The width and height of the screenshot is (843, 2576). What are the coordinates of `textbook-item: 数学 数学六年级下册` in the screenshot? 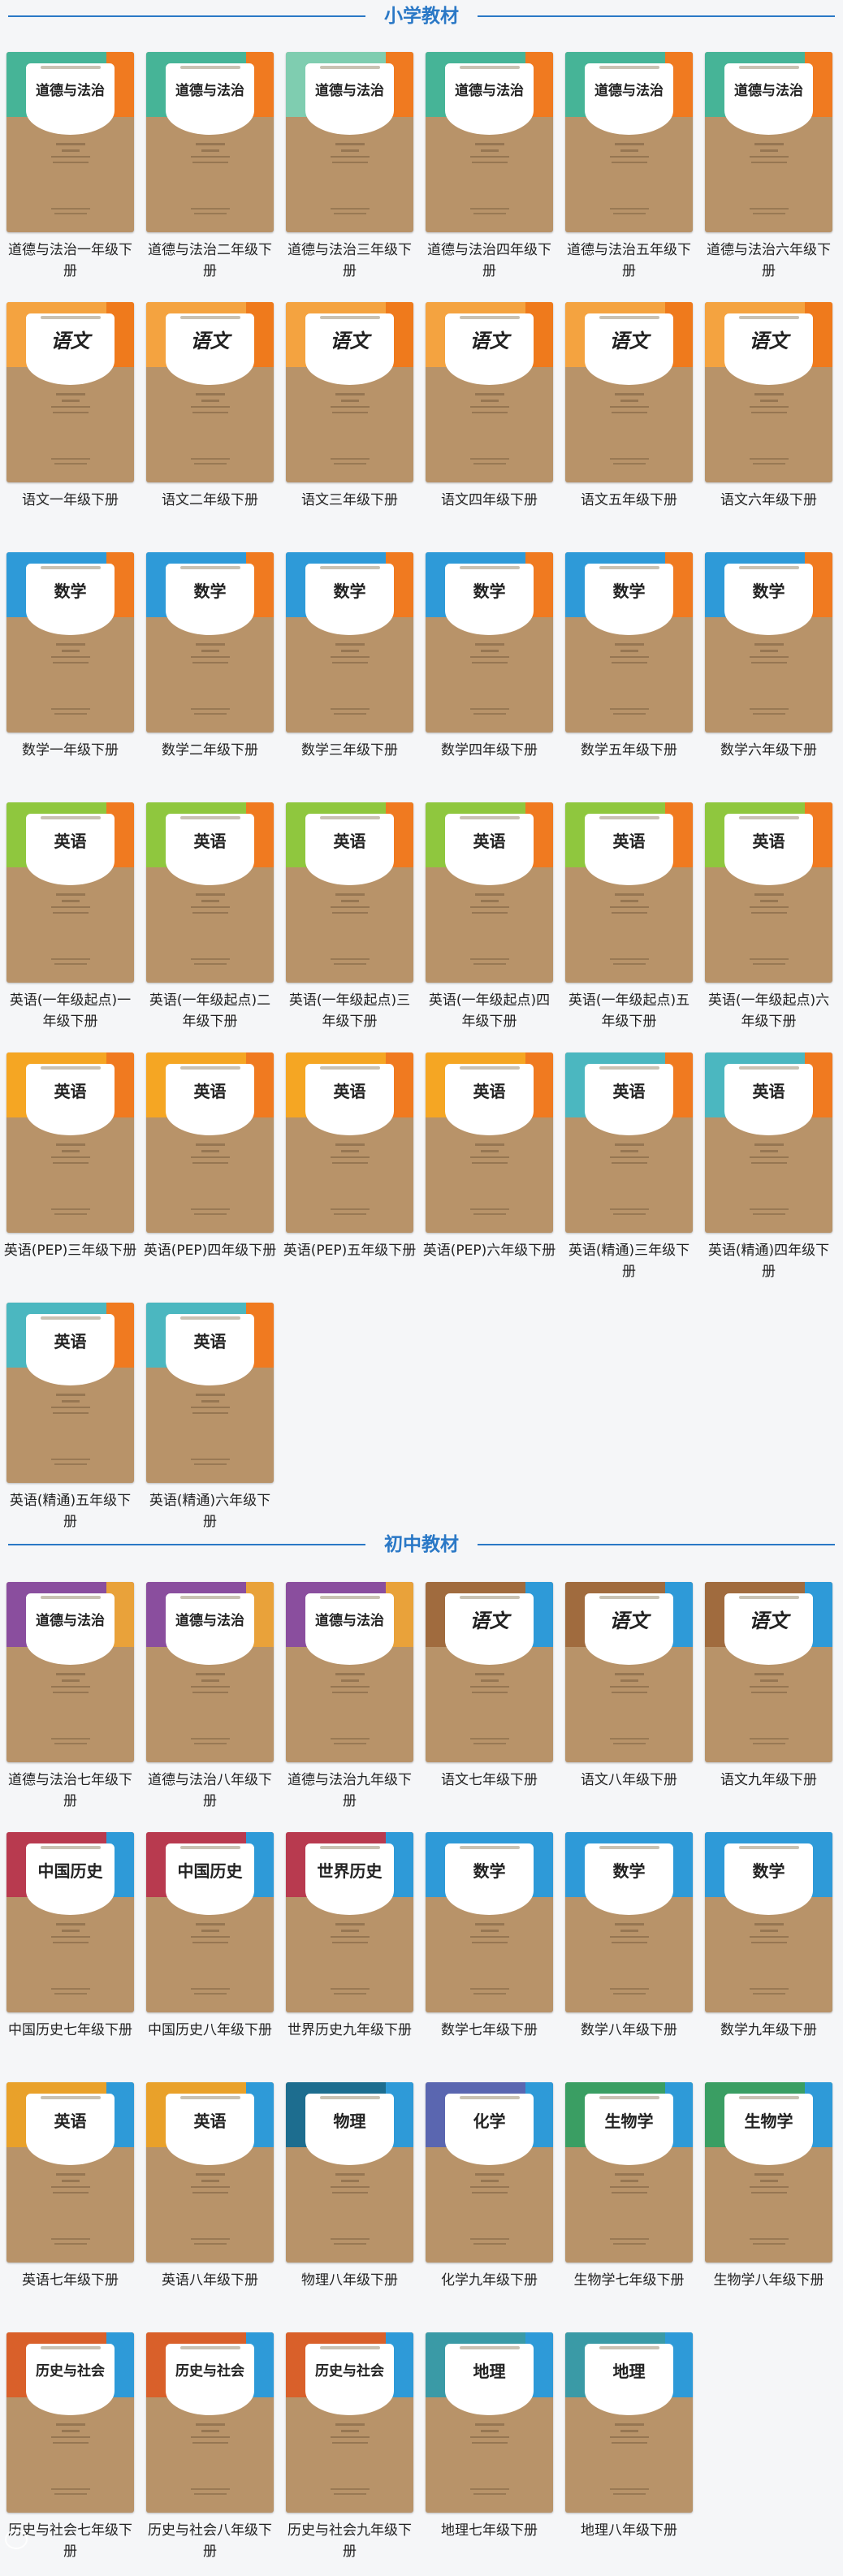 It's located at (768, 674).